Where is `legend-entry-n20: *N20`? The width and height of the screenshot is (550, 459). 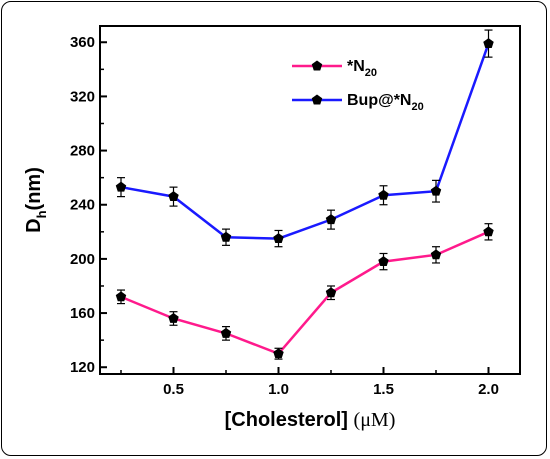 legend-entry-n20: *N20 is located at coordinates (334, 68).